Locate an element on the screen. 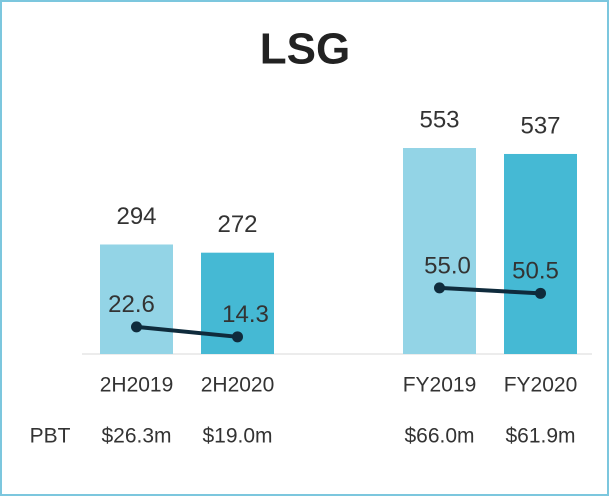 This screenshot has height=496, width=609. pbt-label: PBT is located at coordinates (50, 436).